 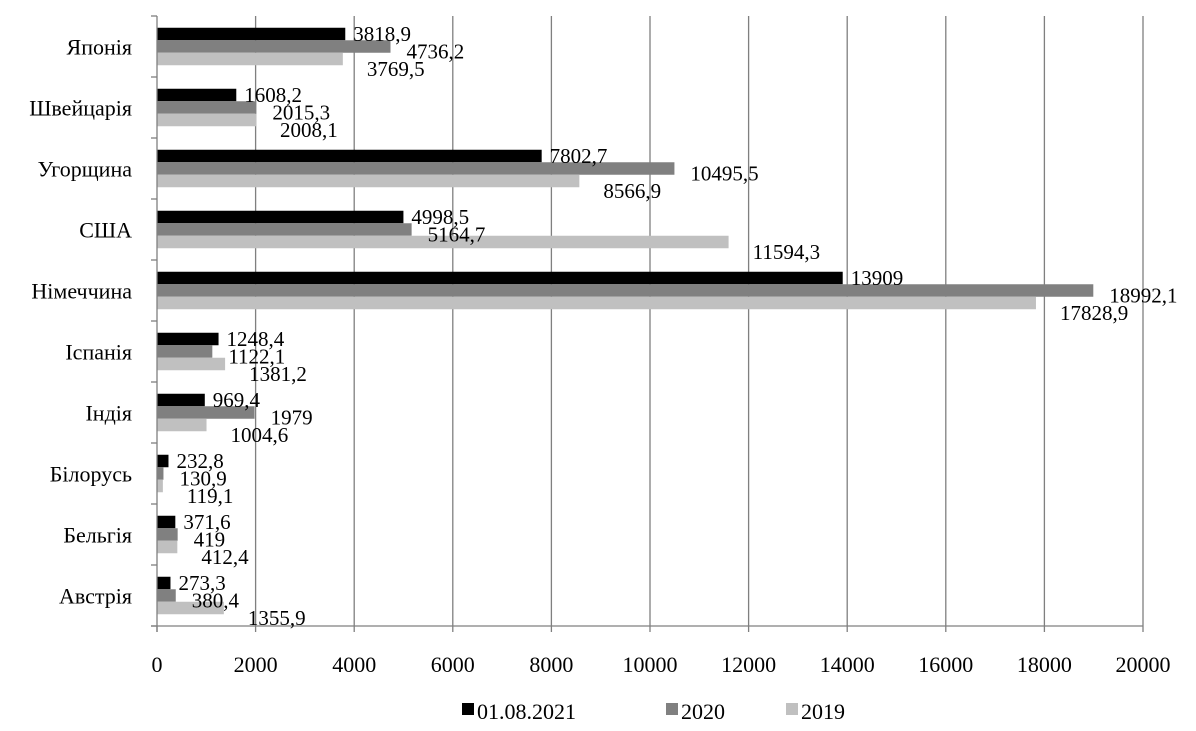 What do you see at coordinates (99, 47) in the screenshot?
I see `category-label: Японія` at bounding box center [99, 47].